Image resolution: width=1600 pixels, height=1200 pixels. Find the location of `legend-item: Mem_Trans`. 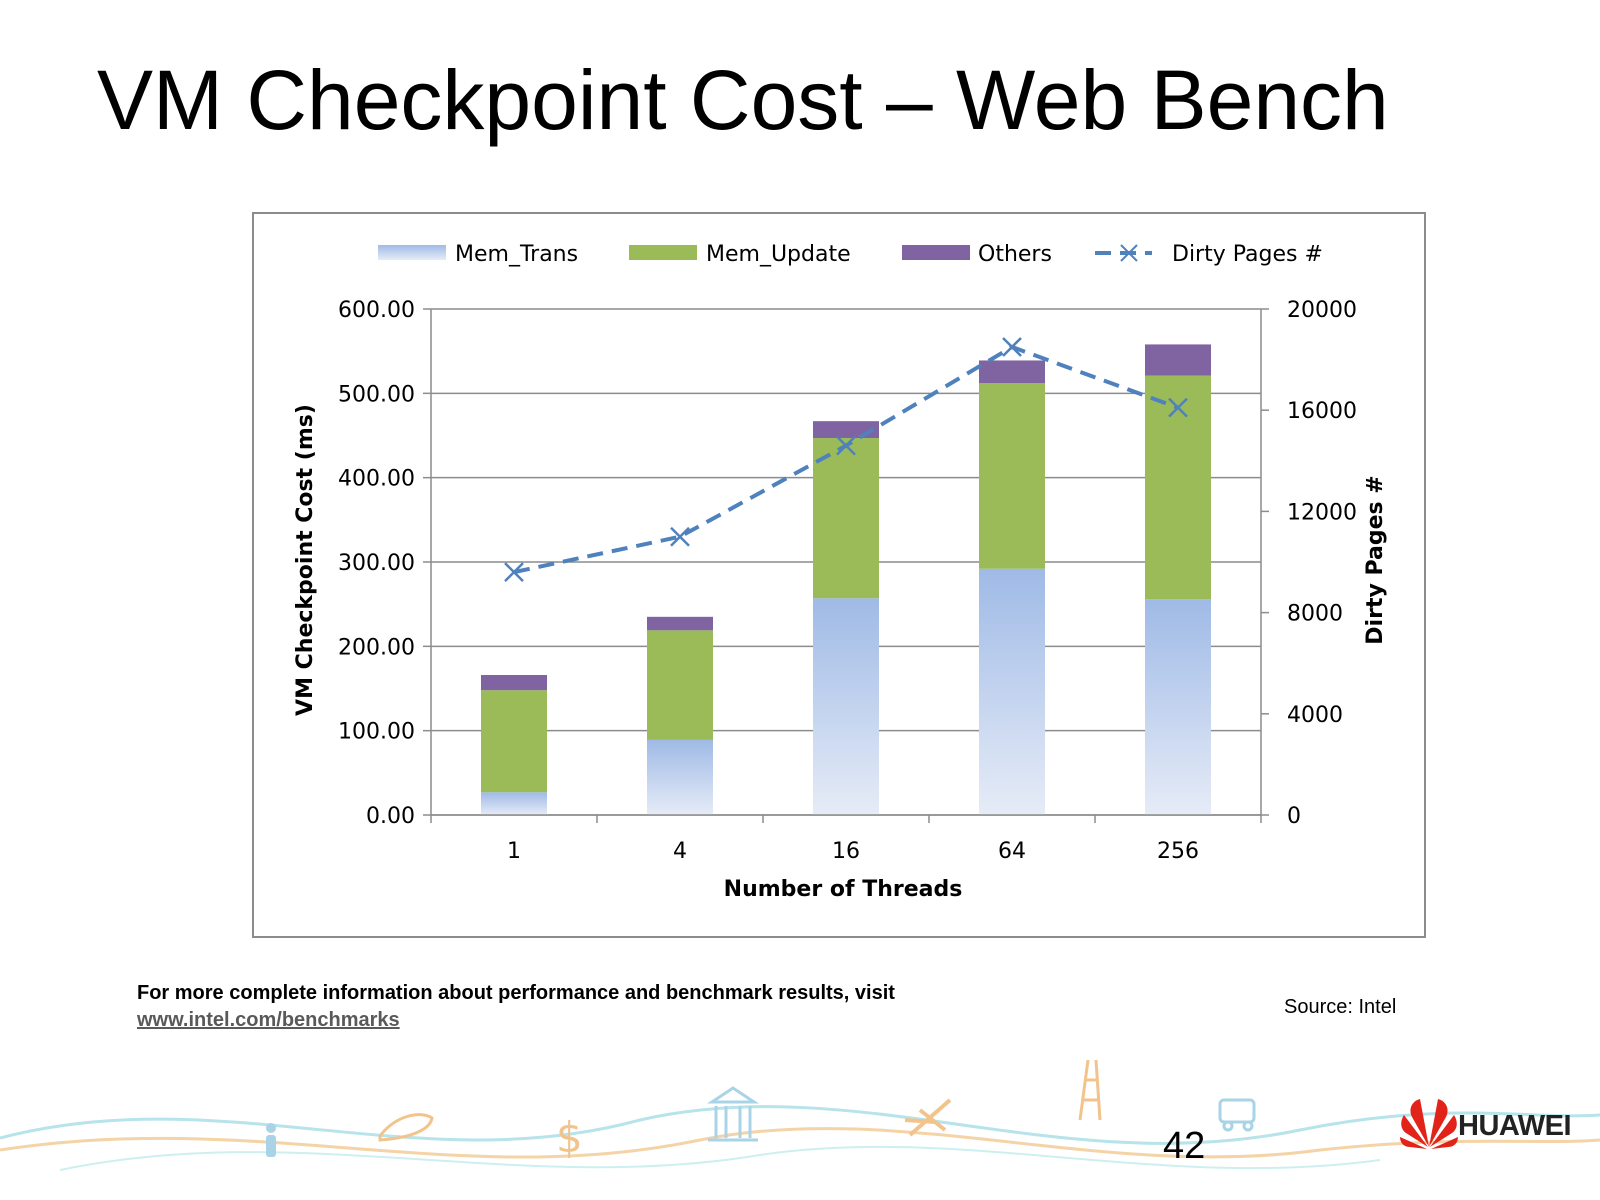

legend-item: Mem_Trans is located at coordinates (478, 254).